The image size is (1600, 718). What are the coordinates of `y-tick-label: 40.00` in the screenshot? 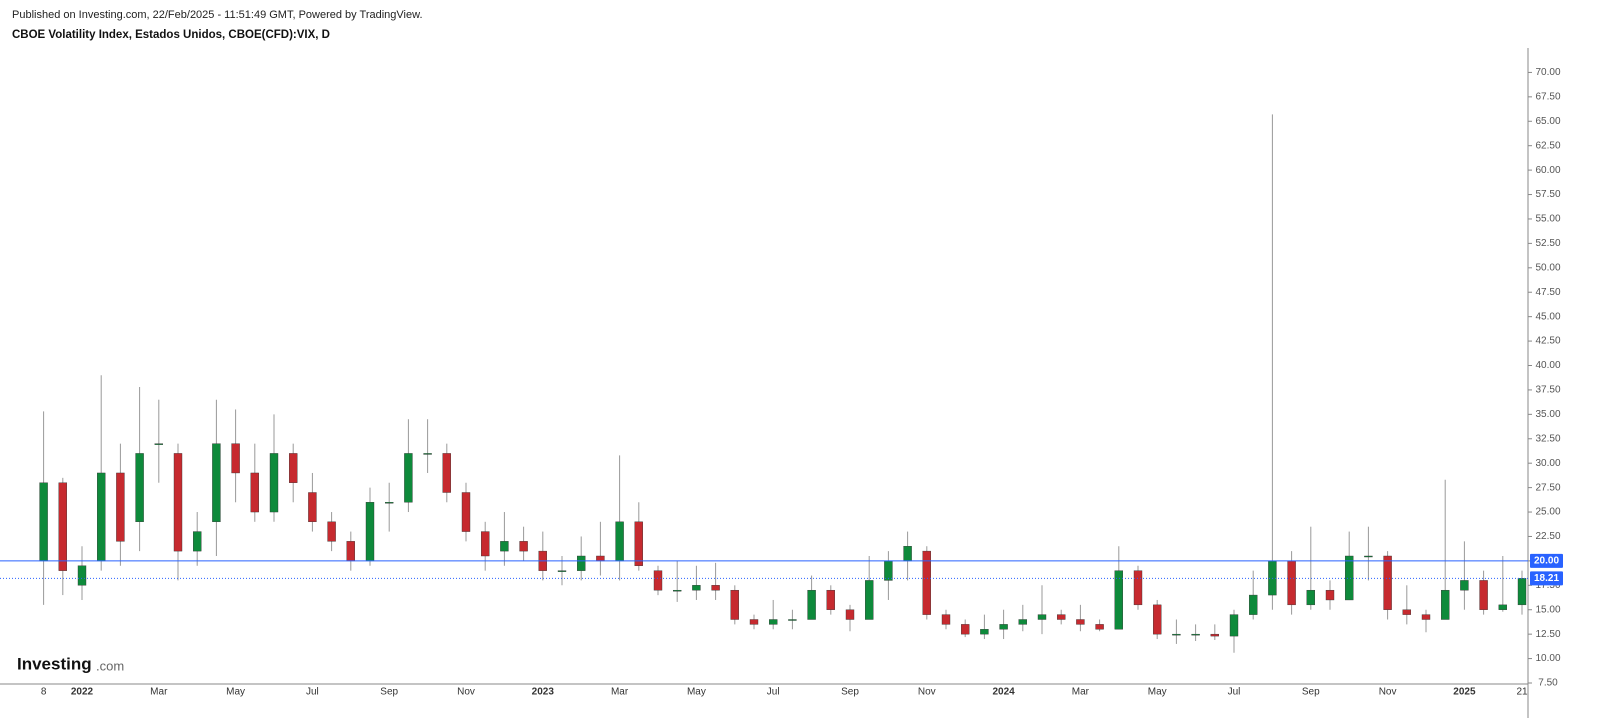 It's located at (1547, 365).